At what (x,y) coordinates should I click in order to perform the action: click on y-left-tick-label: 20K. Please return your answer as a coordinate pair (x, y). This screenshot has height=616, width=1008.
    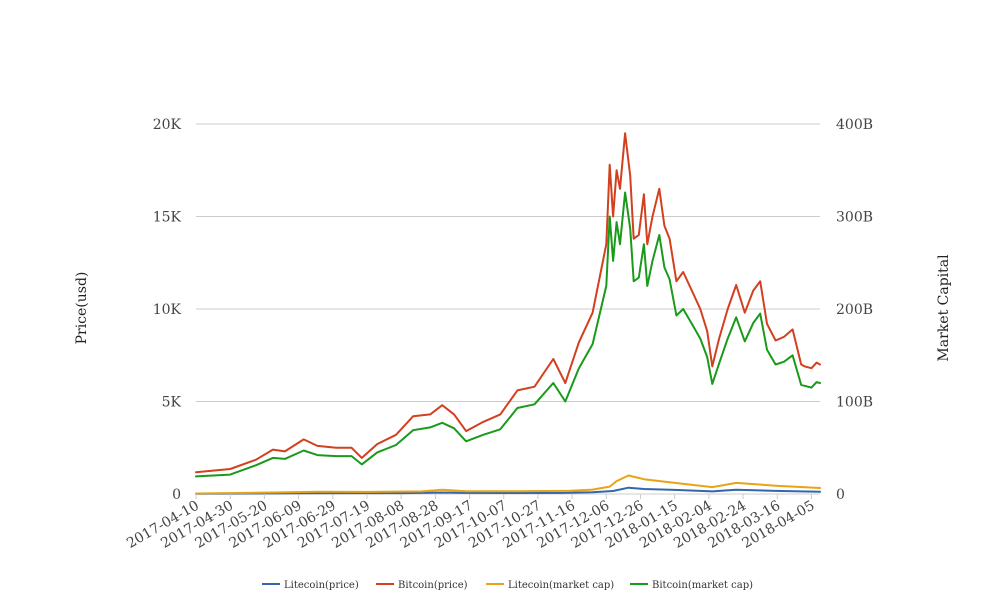
    Looking at the image, I should click on (167, 125).